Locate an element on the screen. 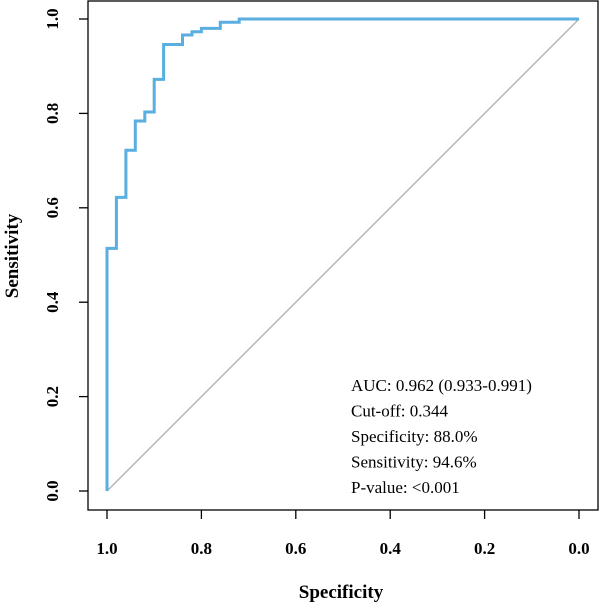 This screenshot has height=604, width=599. x-tick-label: 0.6 is located at coordinates (295, 548).